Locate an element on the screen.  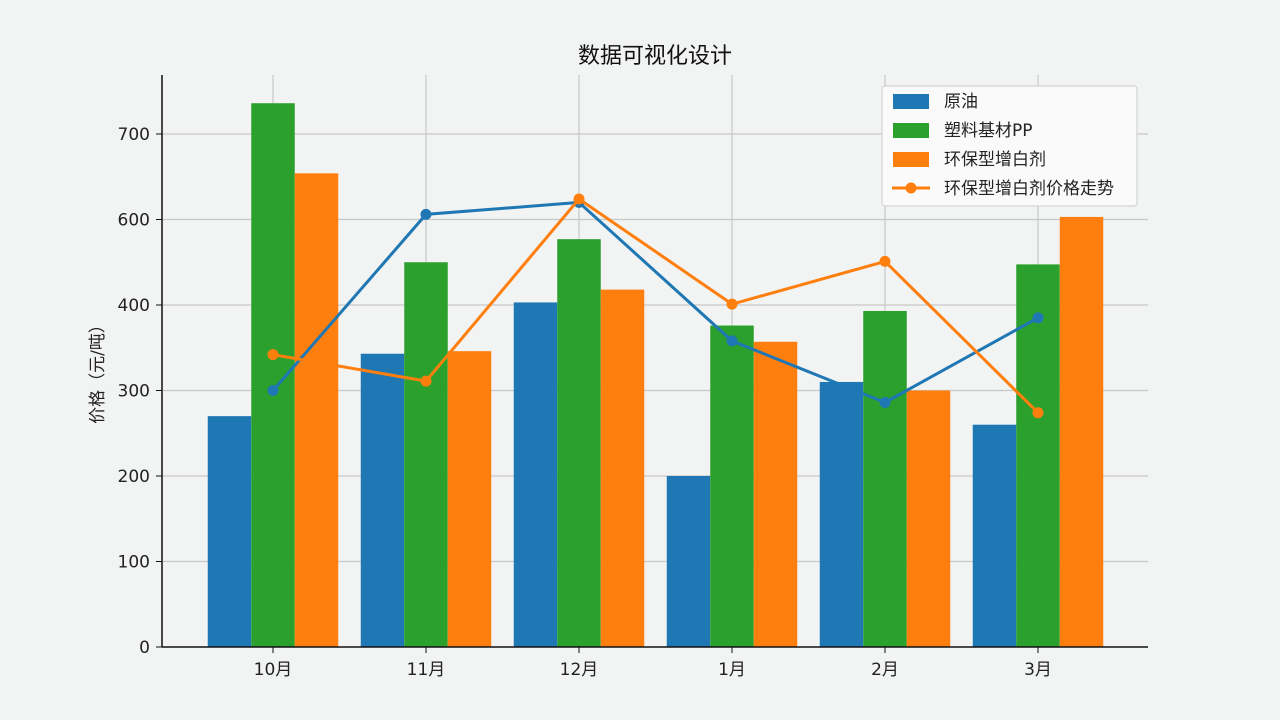
y-tick-label: 700 is located at coordinates (134, 135).